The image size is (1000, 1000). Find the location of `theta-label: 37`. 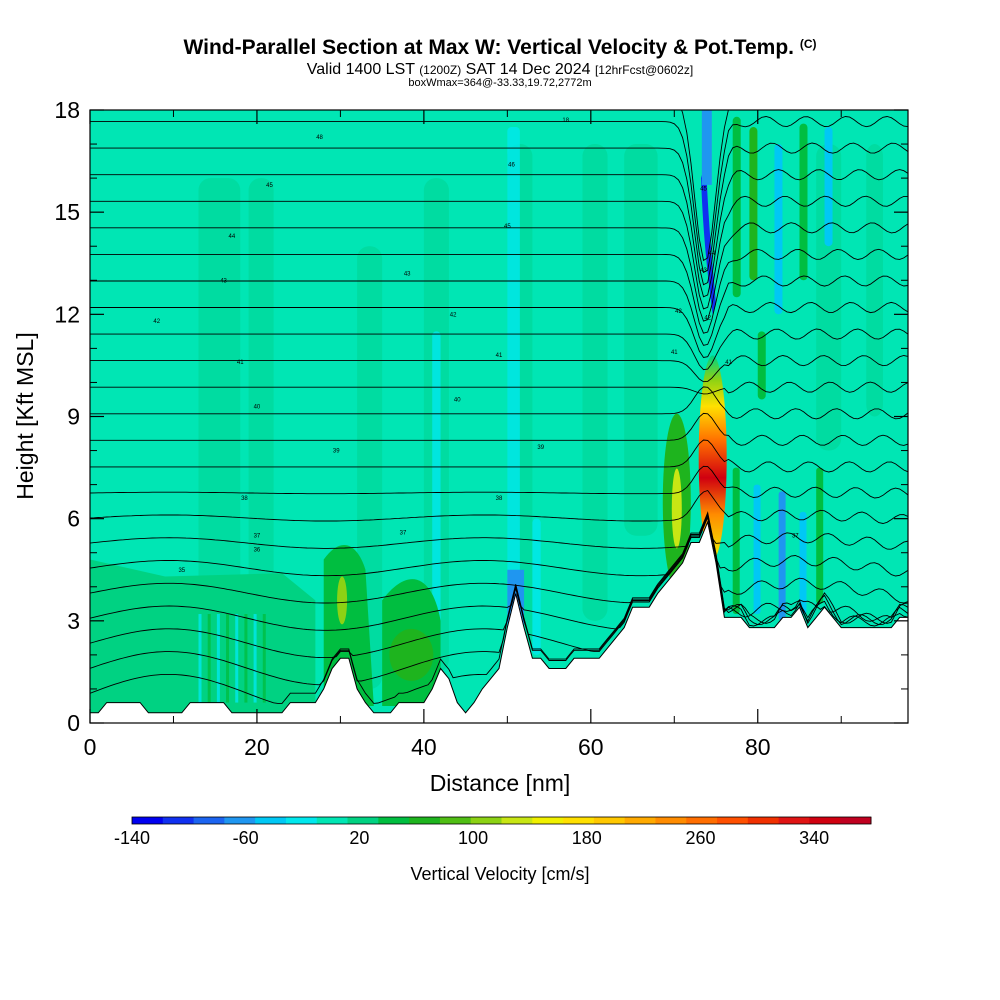

theta-label: 37 is located at coordinates (795, 537).